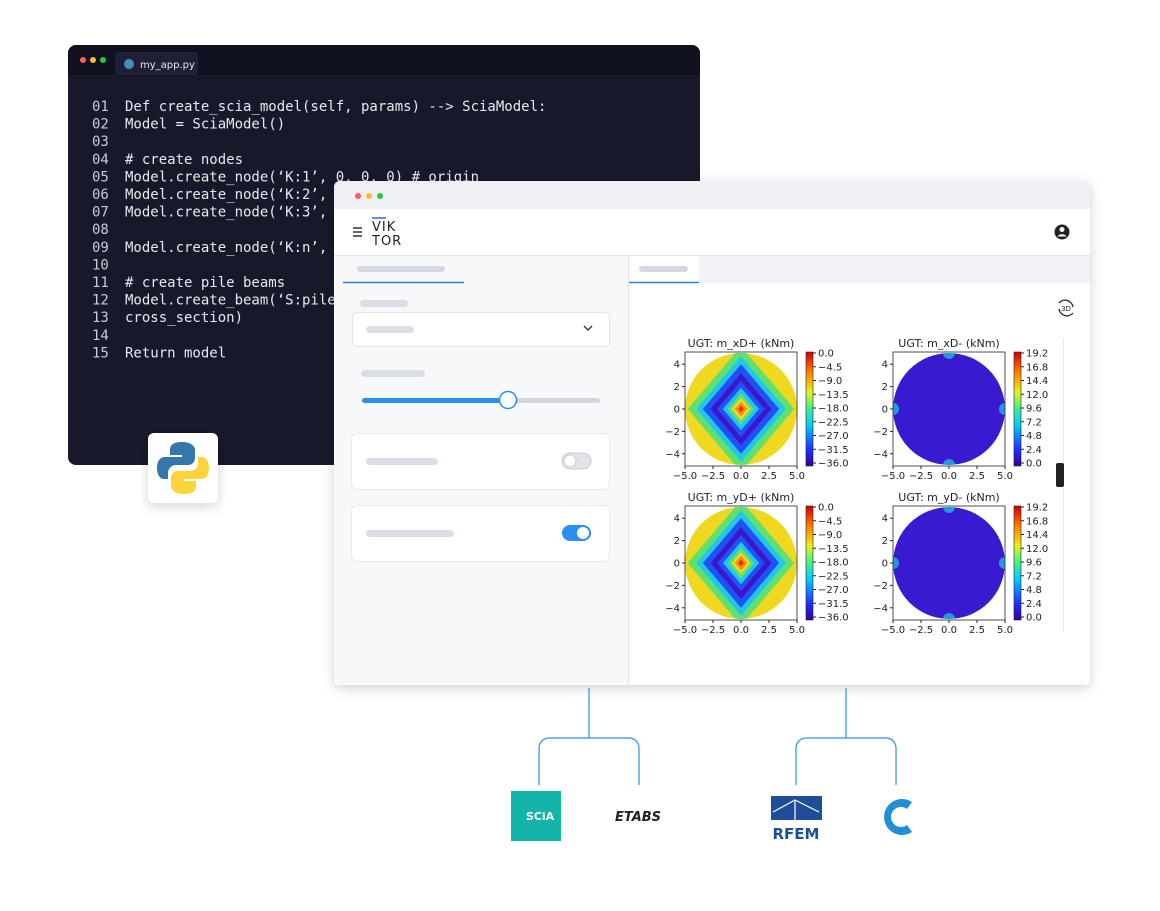 The image size is (1160, 911). What do you see at coordinates (226, 248) in the screenshot?
I see `code-line: Model.create_node(‘K:n’,` at bounding box center [226, 248].